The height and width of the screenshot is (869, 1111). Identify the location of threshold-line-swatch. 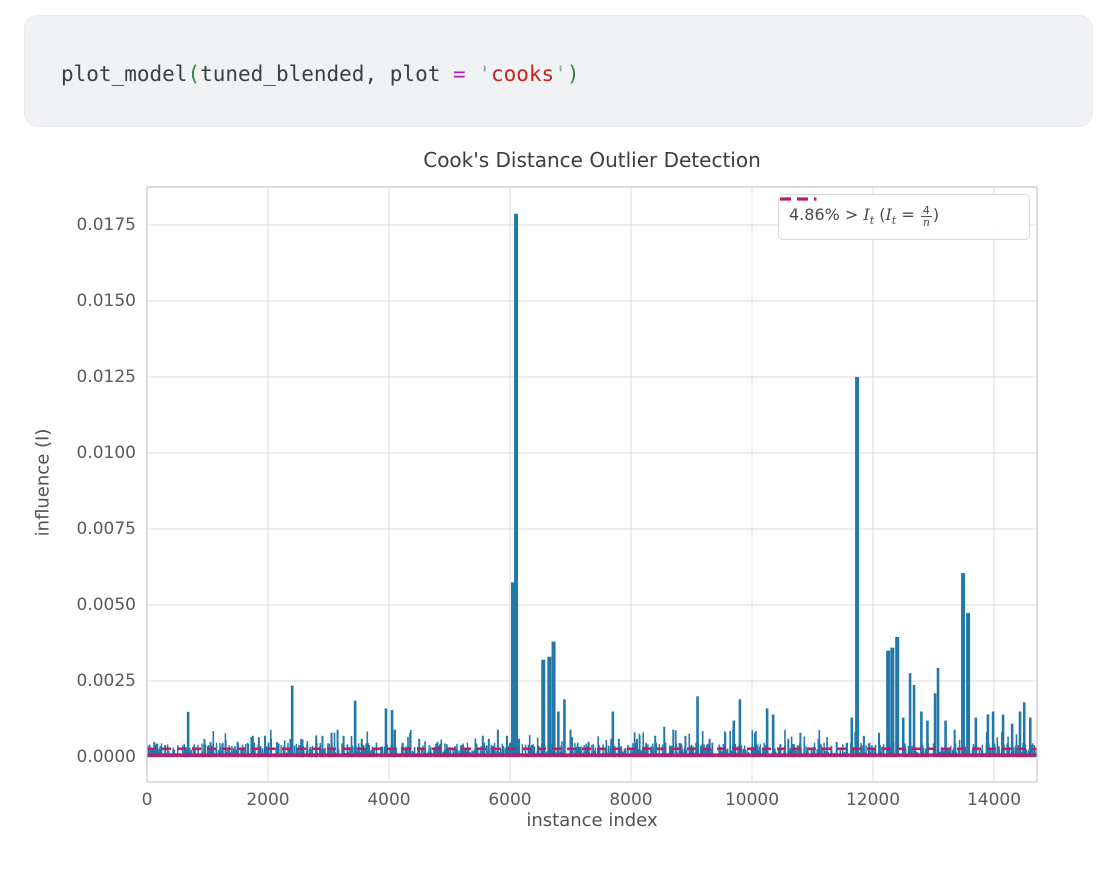
(801, 199).